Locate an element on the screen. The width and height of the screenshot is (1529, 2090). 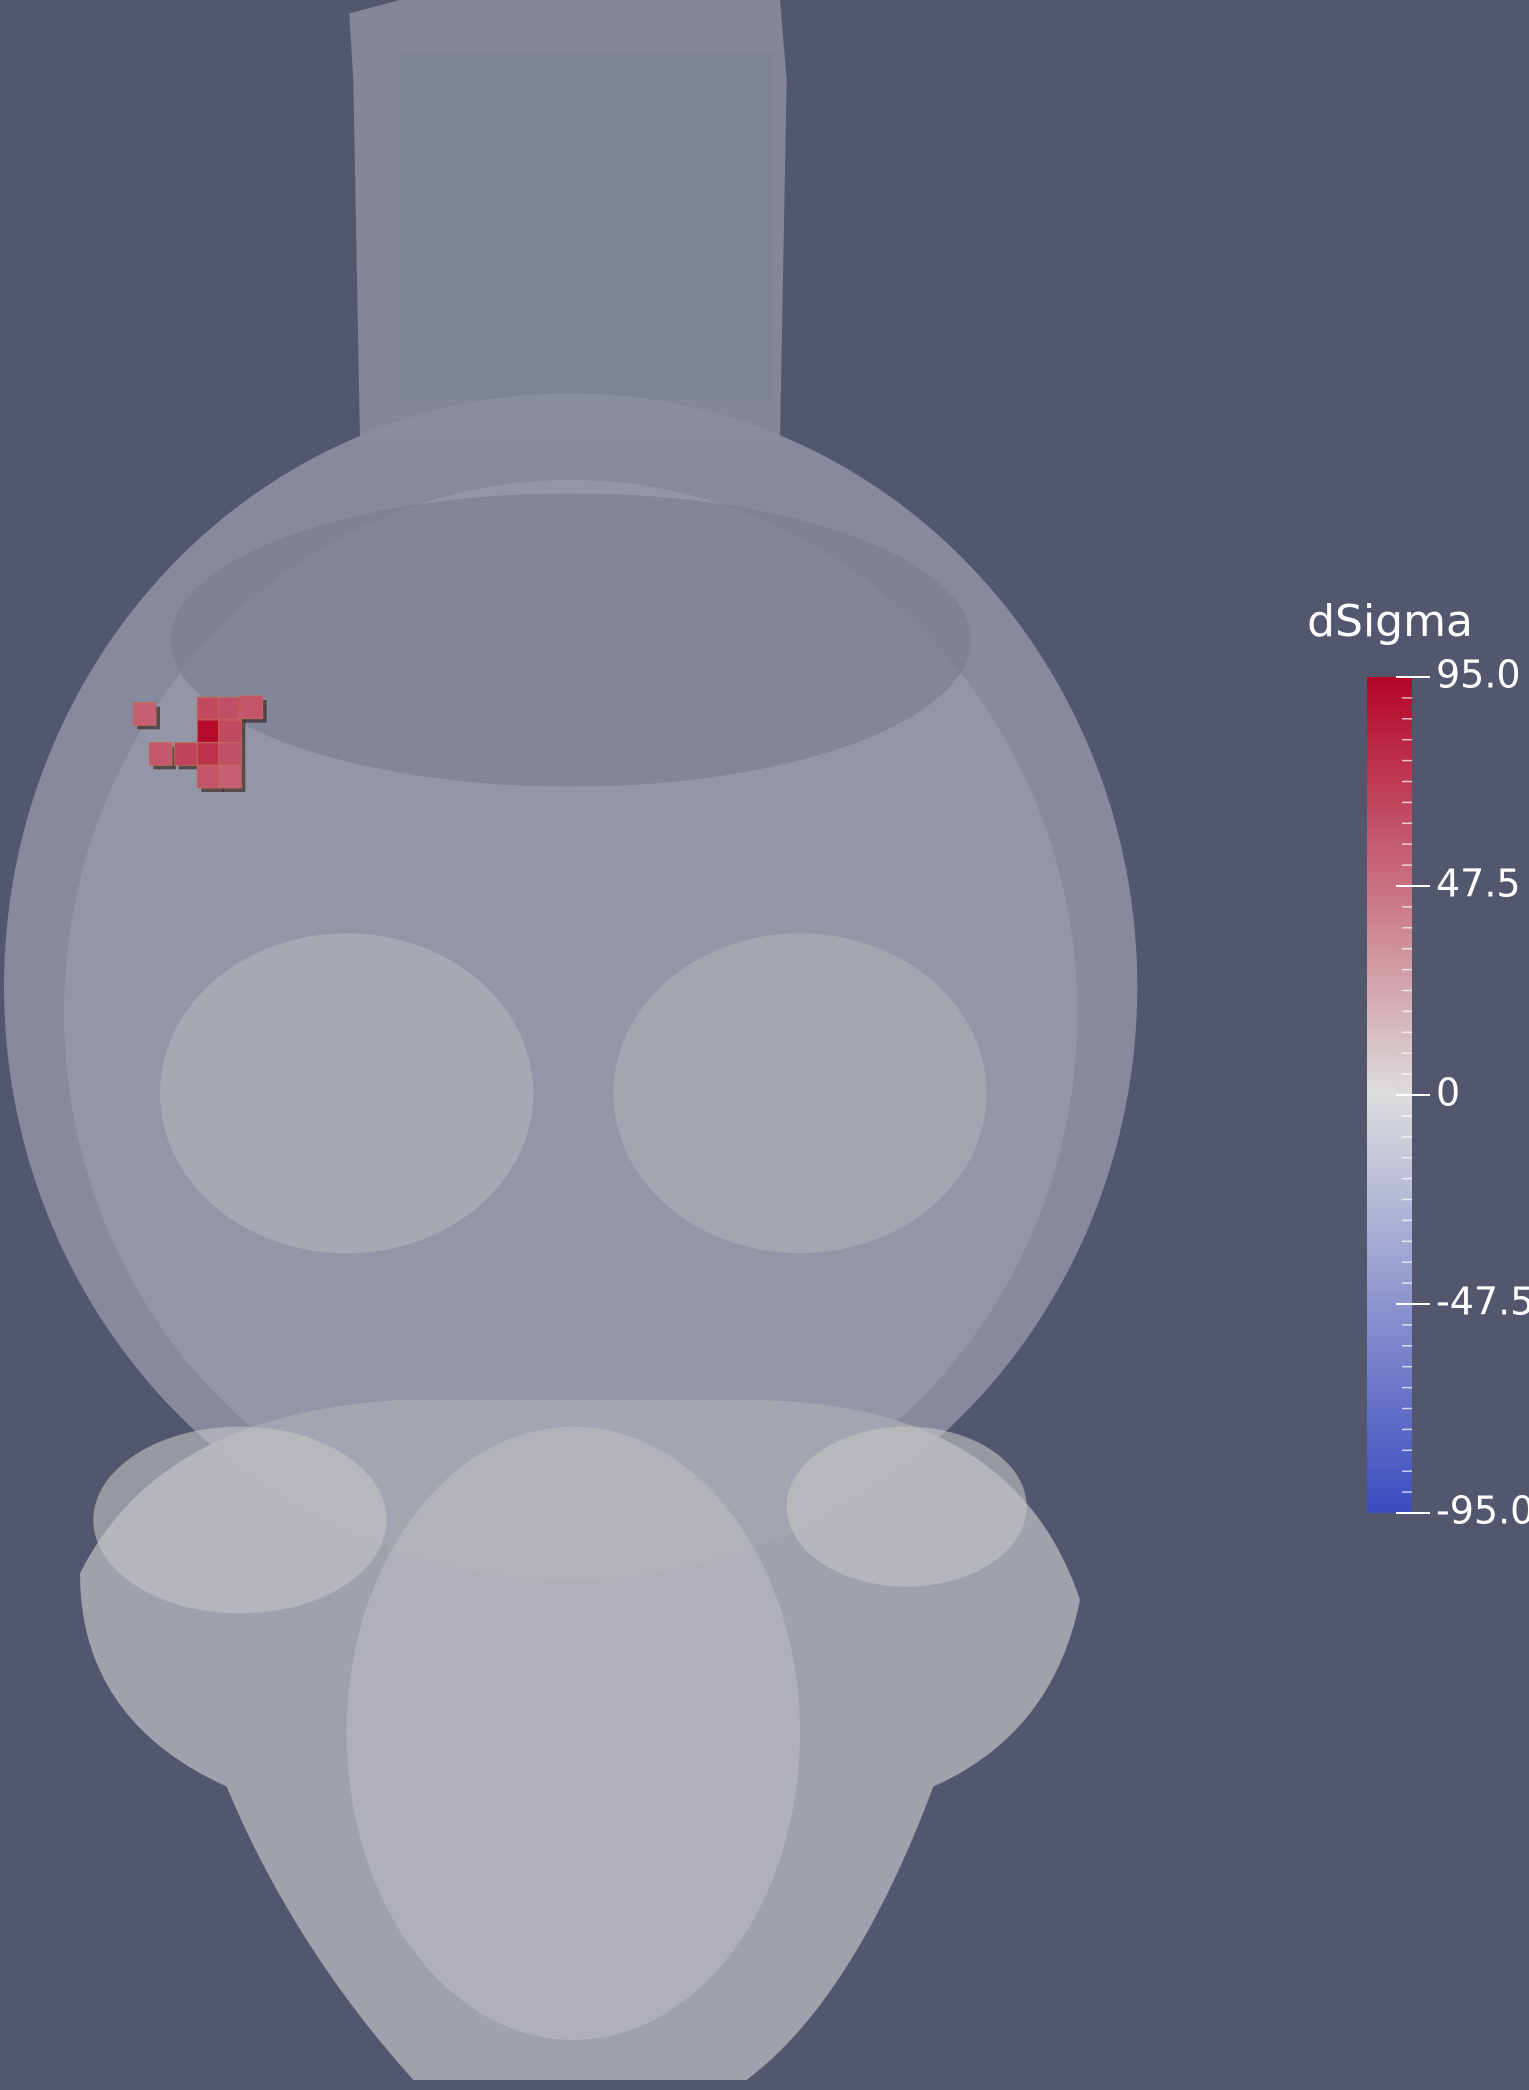
lobe-left is located at coordinates (346, 1093).